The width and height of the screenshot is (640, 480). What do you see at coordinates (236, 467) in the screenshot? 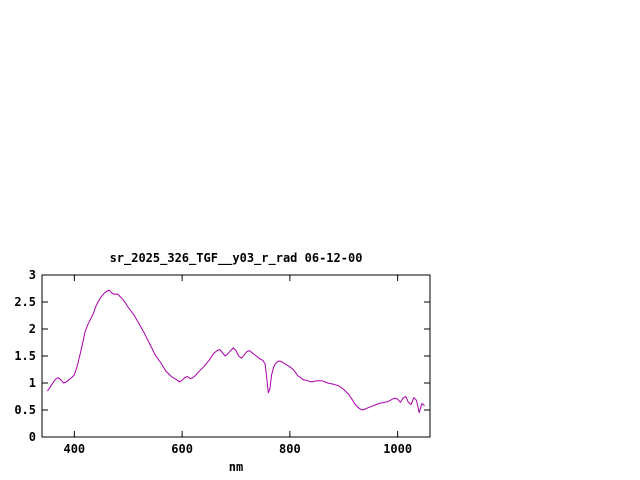
I see `x-axis-label: nm` at bounding box center [236, 467].